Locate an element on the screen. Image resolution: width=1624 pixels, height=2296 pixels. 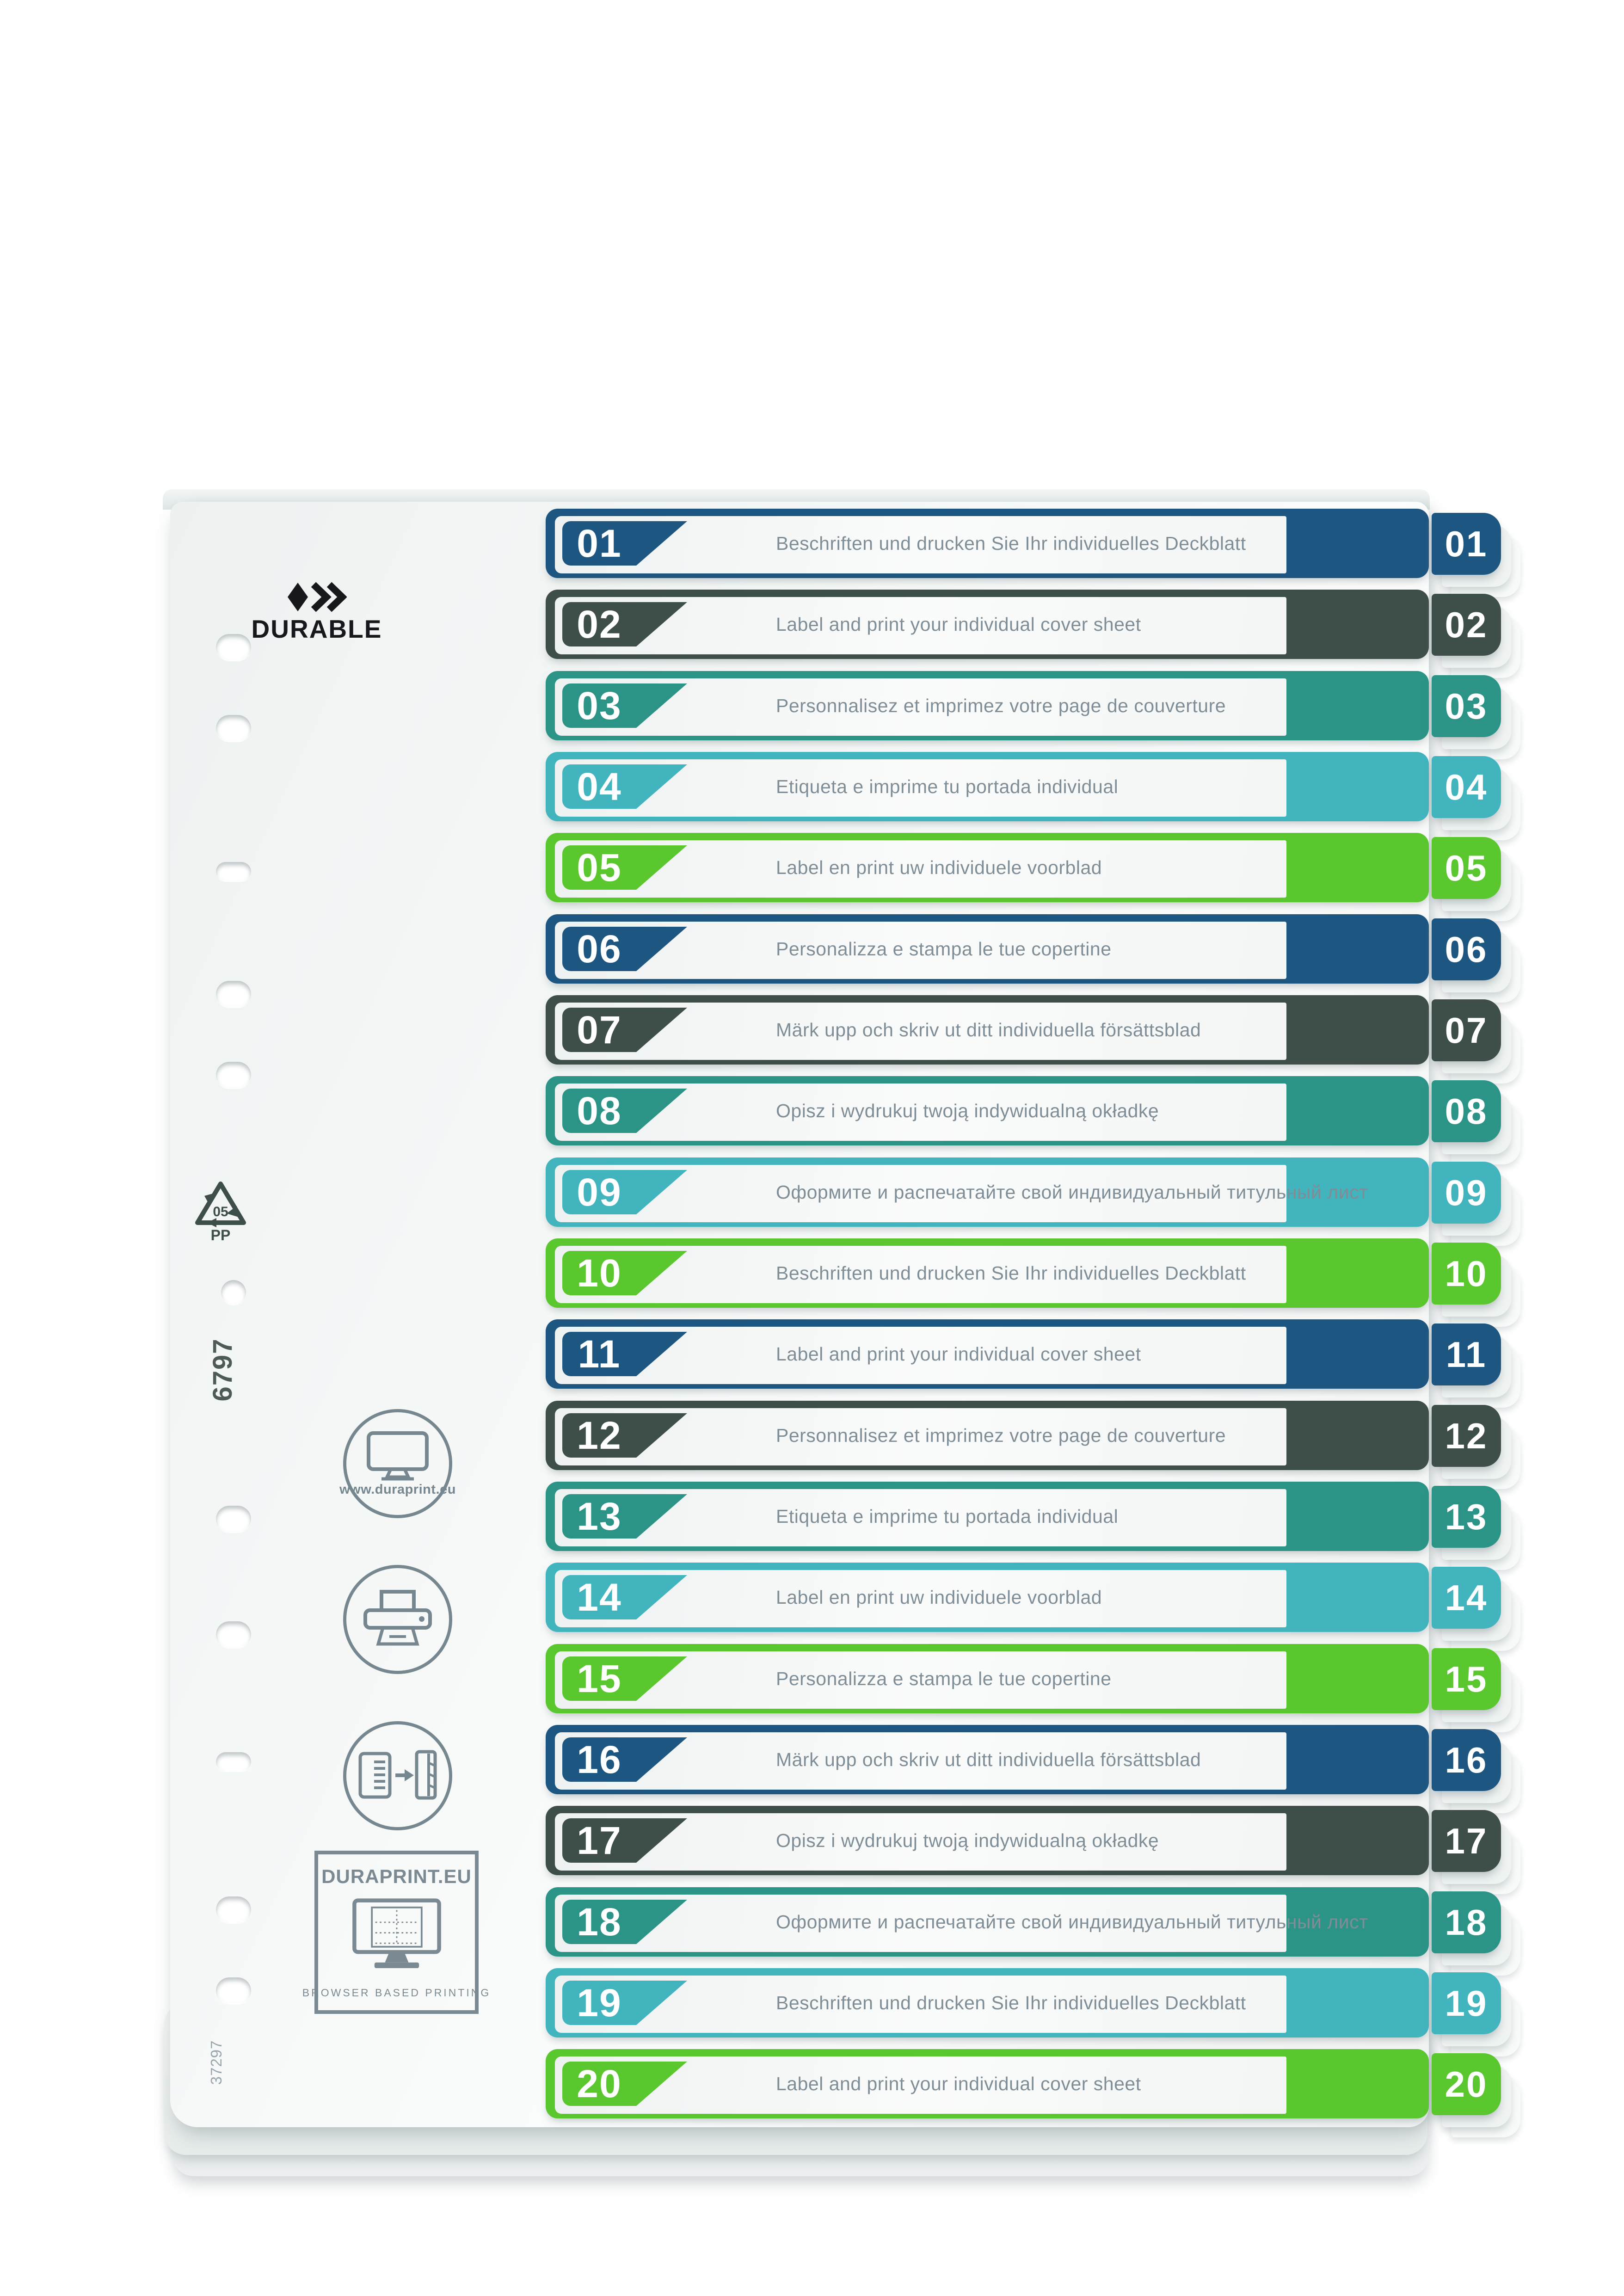
index-tab: 05 is located at coordinates (1476, 879).